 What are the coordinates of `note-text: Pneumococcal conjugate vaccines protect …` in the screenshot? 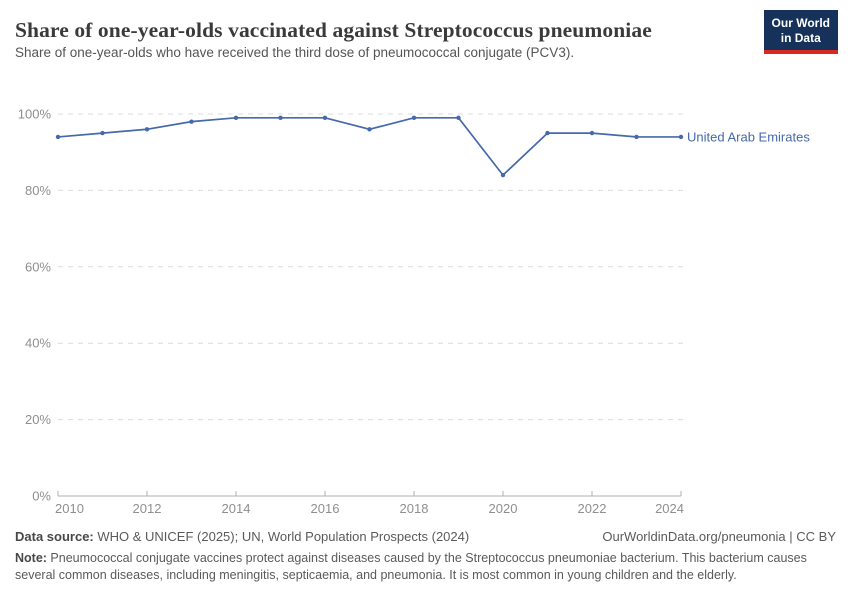 It's located at (411, 566).